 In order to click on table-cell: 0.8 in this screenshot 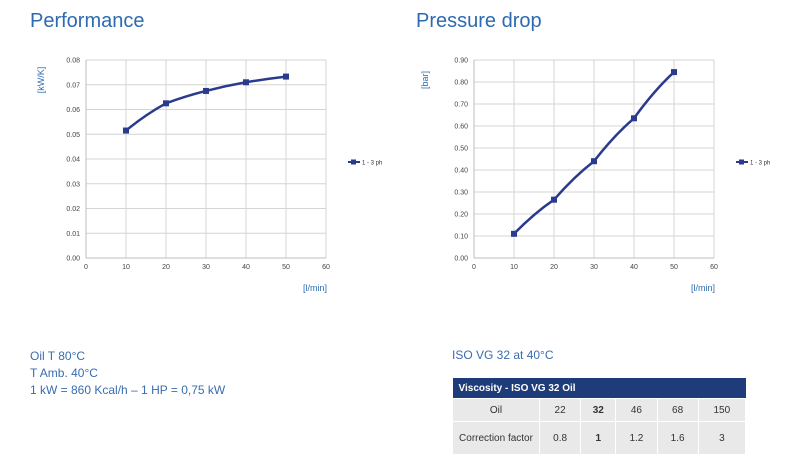, I will do `click(560, 438)`.